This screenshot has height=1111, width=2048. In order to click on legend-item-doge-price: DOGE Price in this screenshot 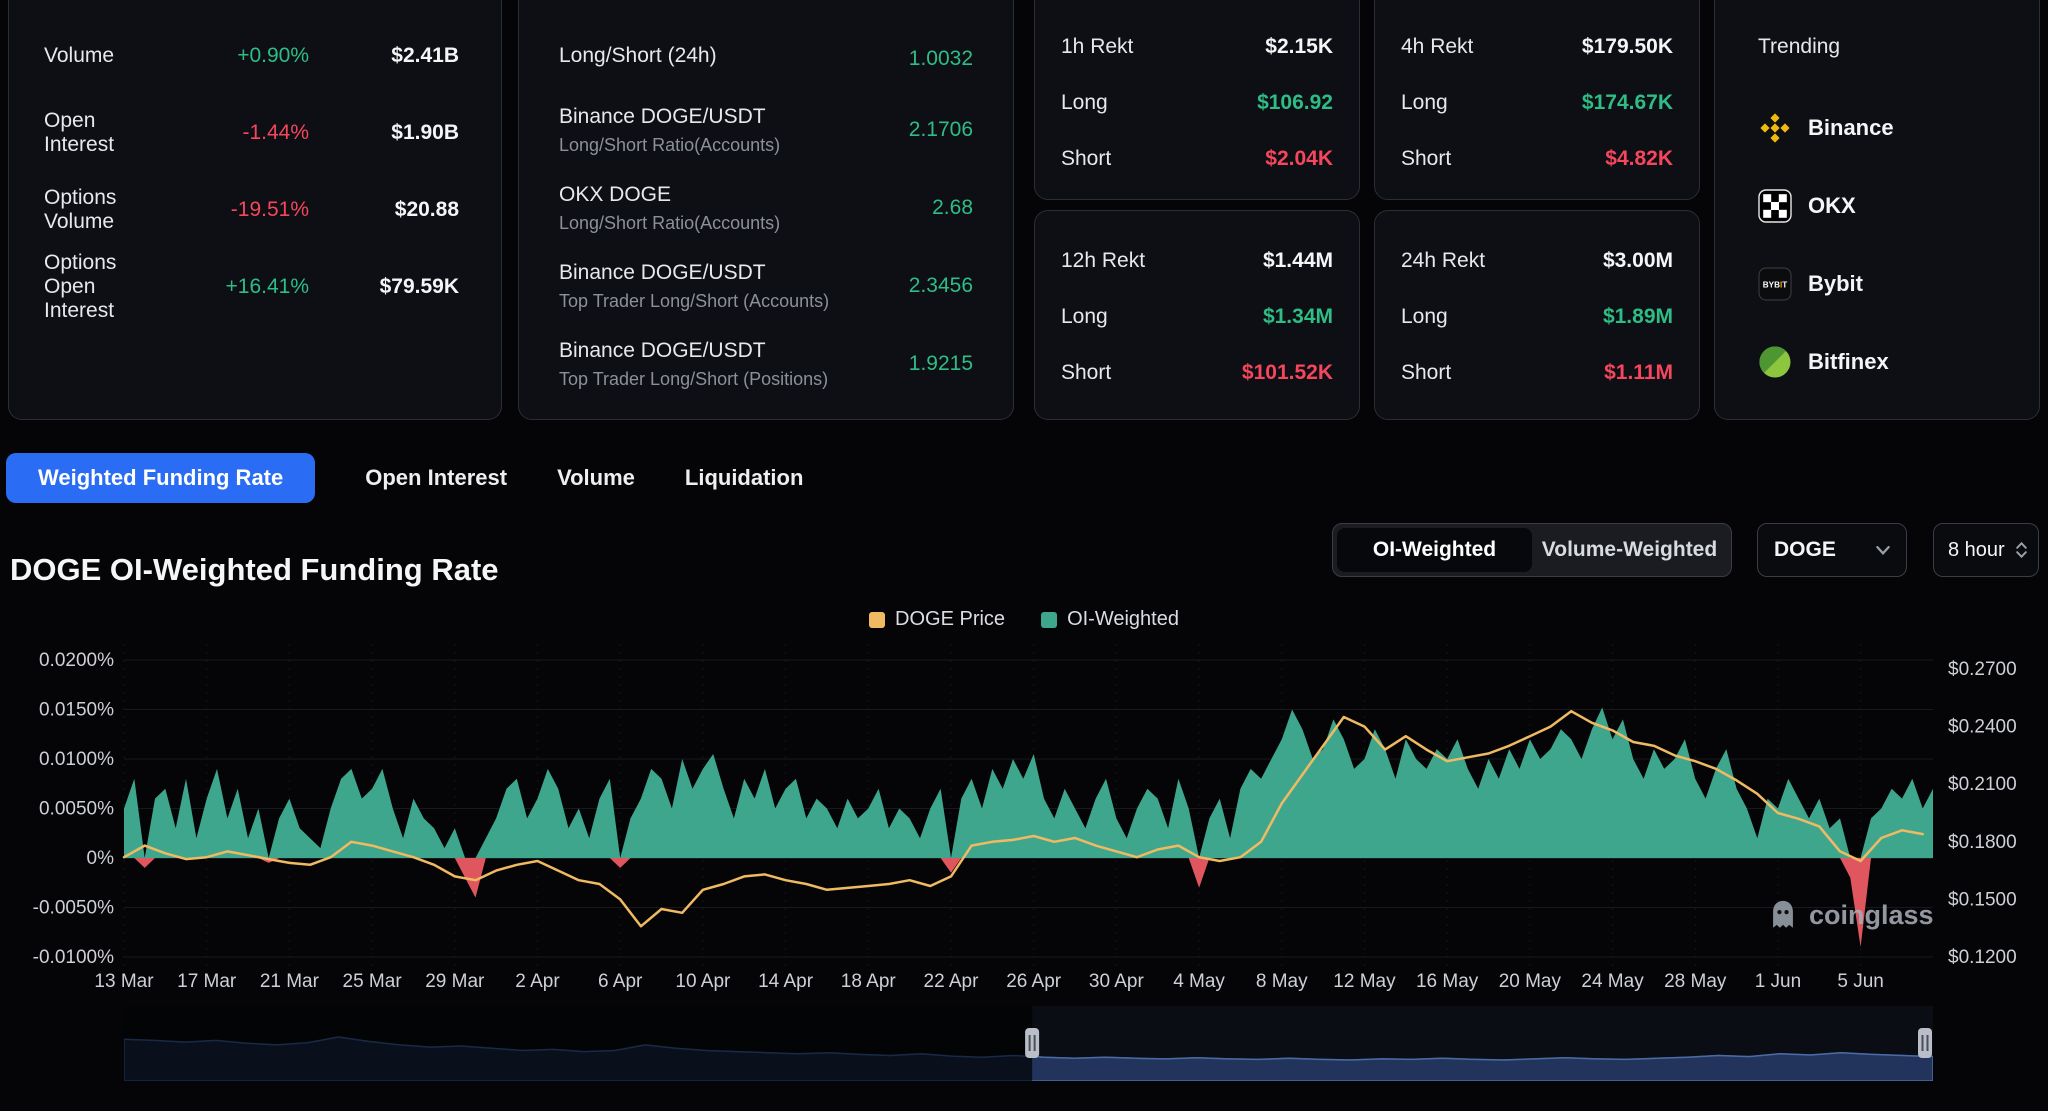, I will do `click(937, 619)`.